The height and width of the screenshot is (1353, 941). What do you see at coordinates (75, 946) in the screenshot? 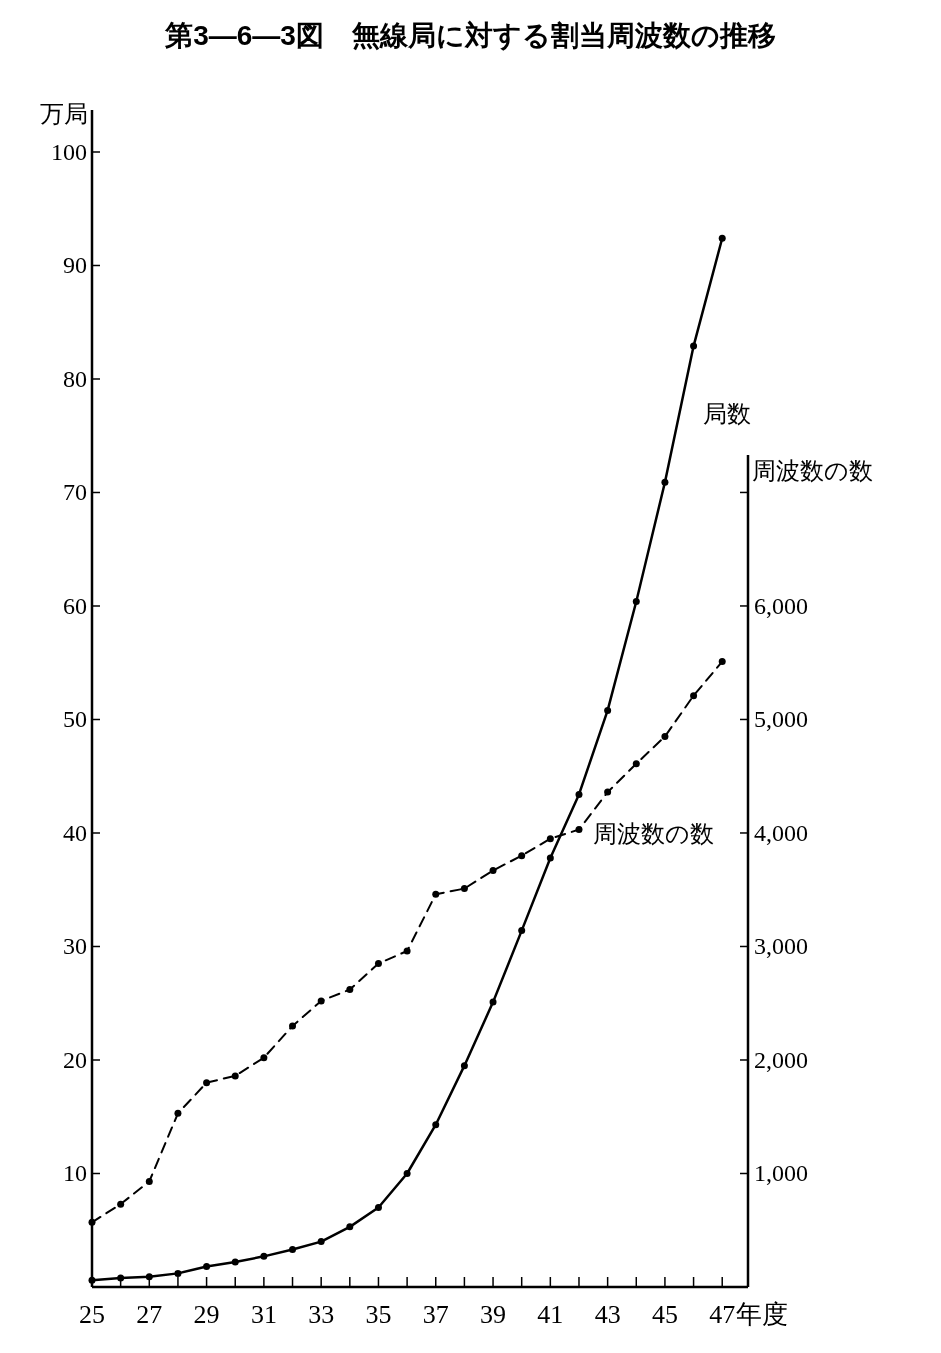
I see `y-tick-label: 30` at bounding box center [75, 946].